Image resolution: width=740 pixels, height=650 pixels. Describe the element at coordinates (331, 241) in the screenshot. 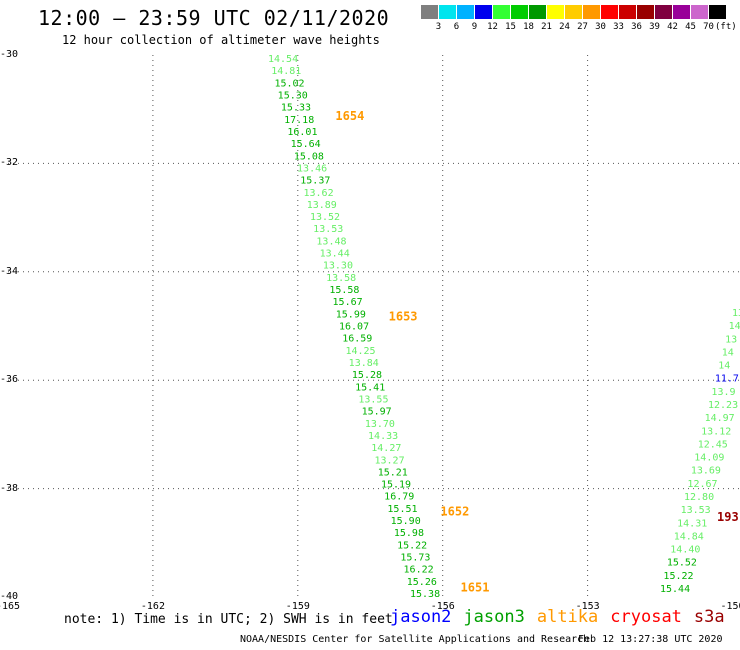

I see `wave-height-label: 13.48` at that location.